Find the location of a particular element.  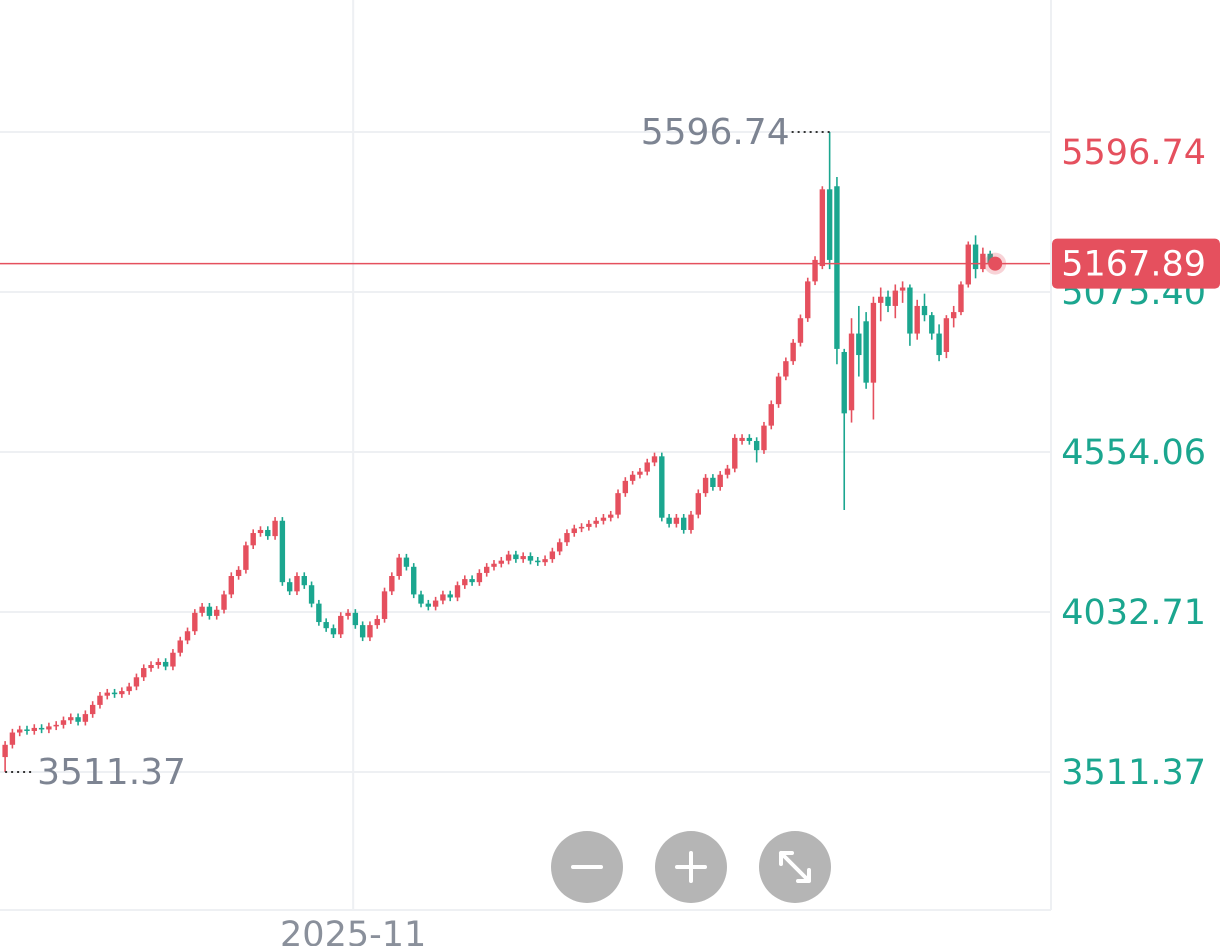

last-price-label: 5167.89 is located at coordinates (1133, 265).